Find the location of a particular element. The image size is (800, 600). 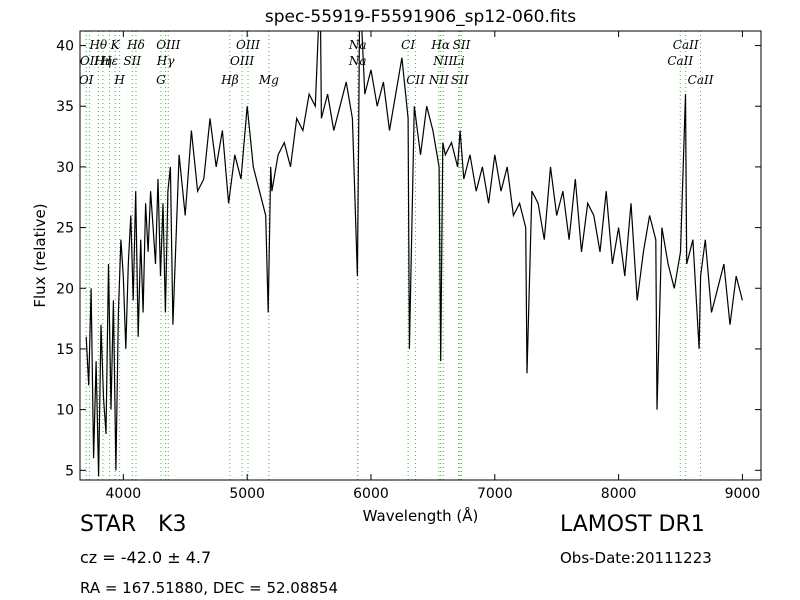

line-label-third: SII is located at coordinates (460, 80).